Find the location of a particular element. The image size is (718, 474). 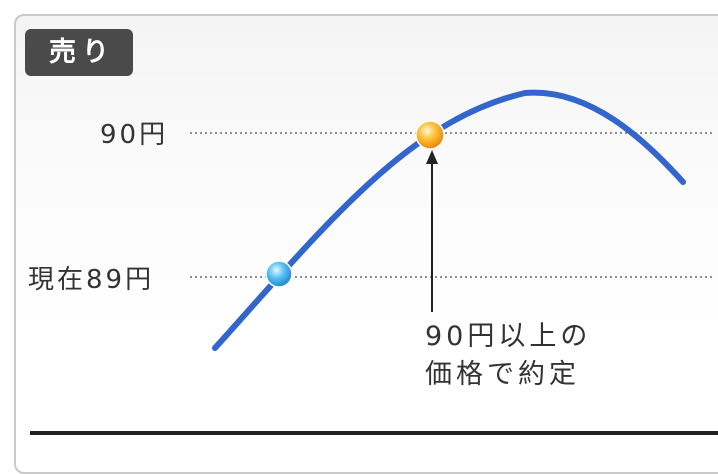

execution-note-line-2: 価格で約定 is located at coordinates (502, 374).